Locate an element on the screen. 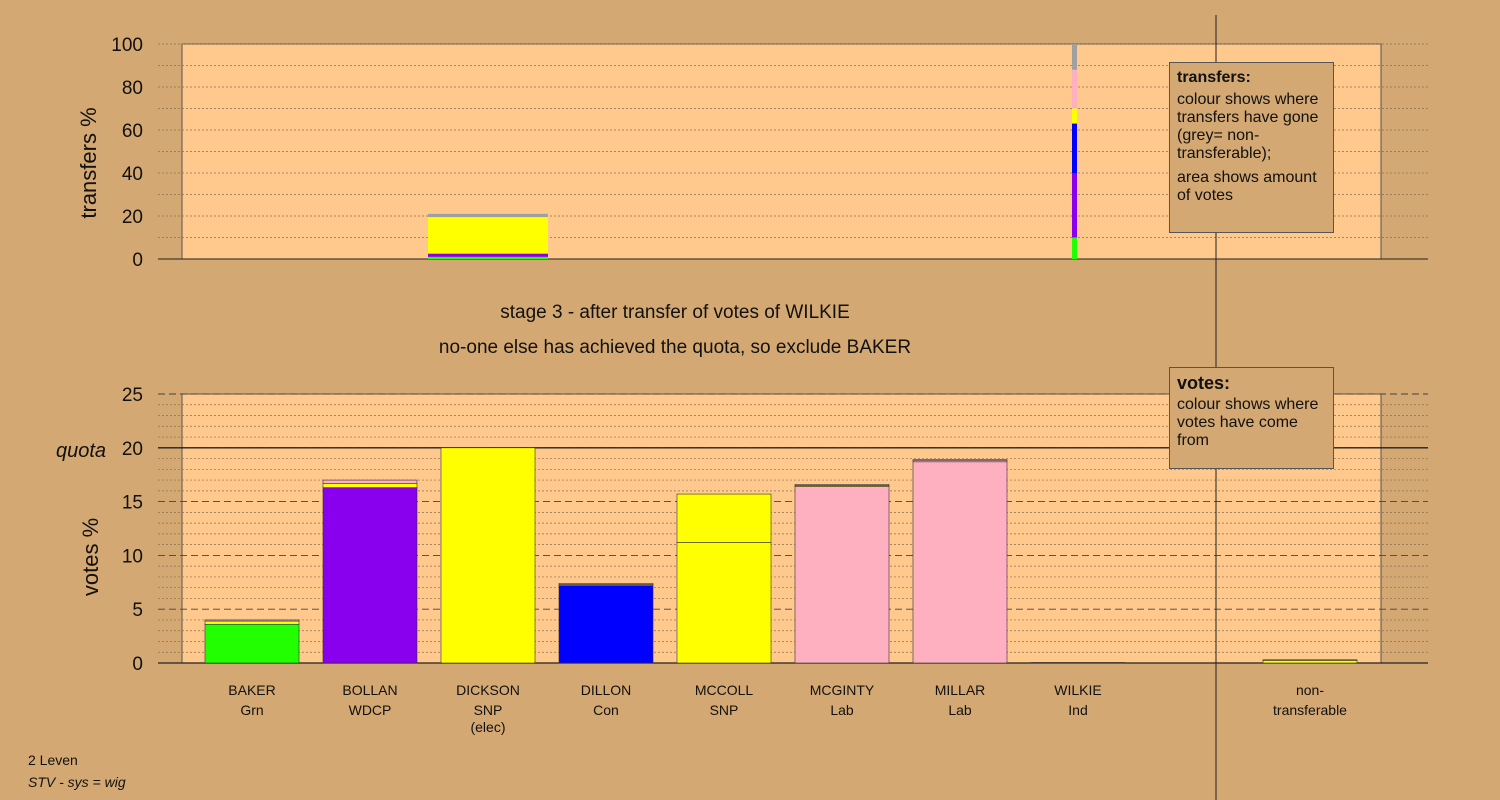 The height and width of the screenshot is (800, 1500). votes-y-tick-label: 10 is located at coordinates (132, 556).